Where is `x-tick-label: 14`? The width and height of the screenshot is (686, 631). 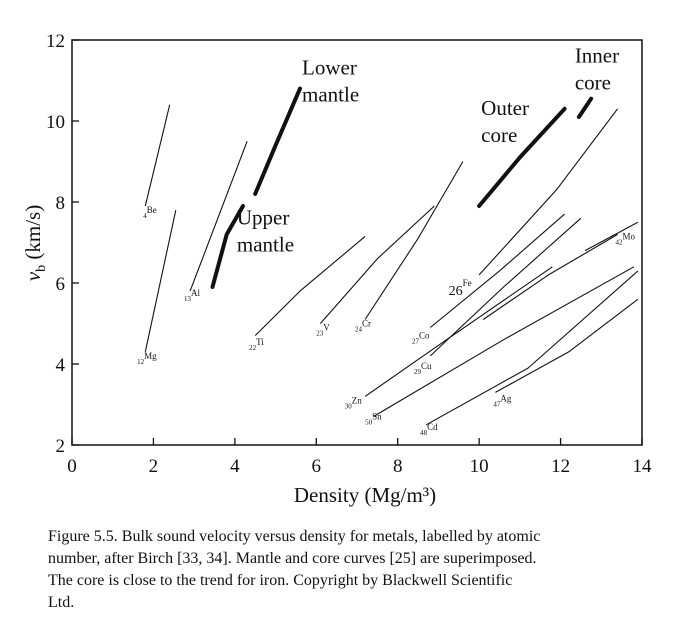
x-tick-label: 14 is located at coordinates (643, 466).